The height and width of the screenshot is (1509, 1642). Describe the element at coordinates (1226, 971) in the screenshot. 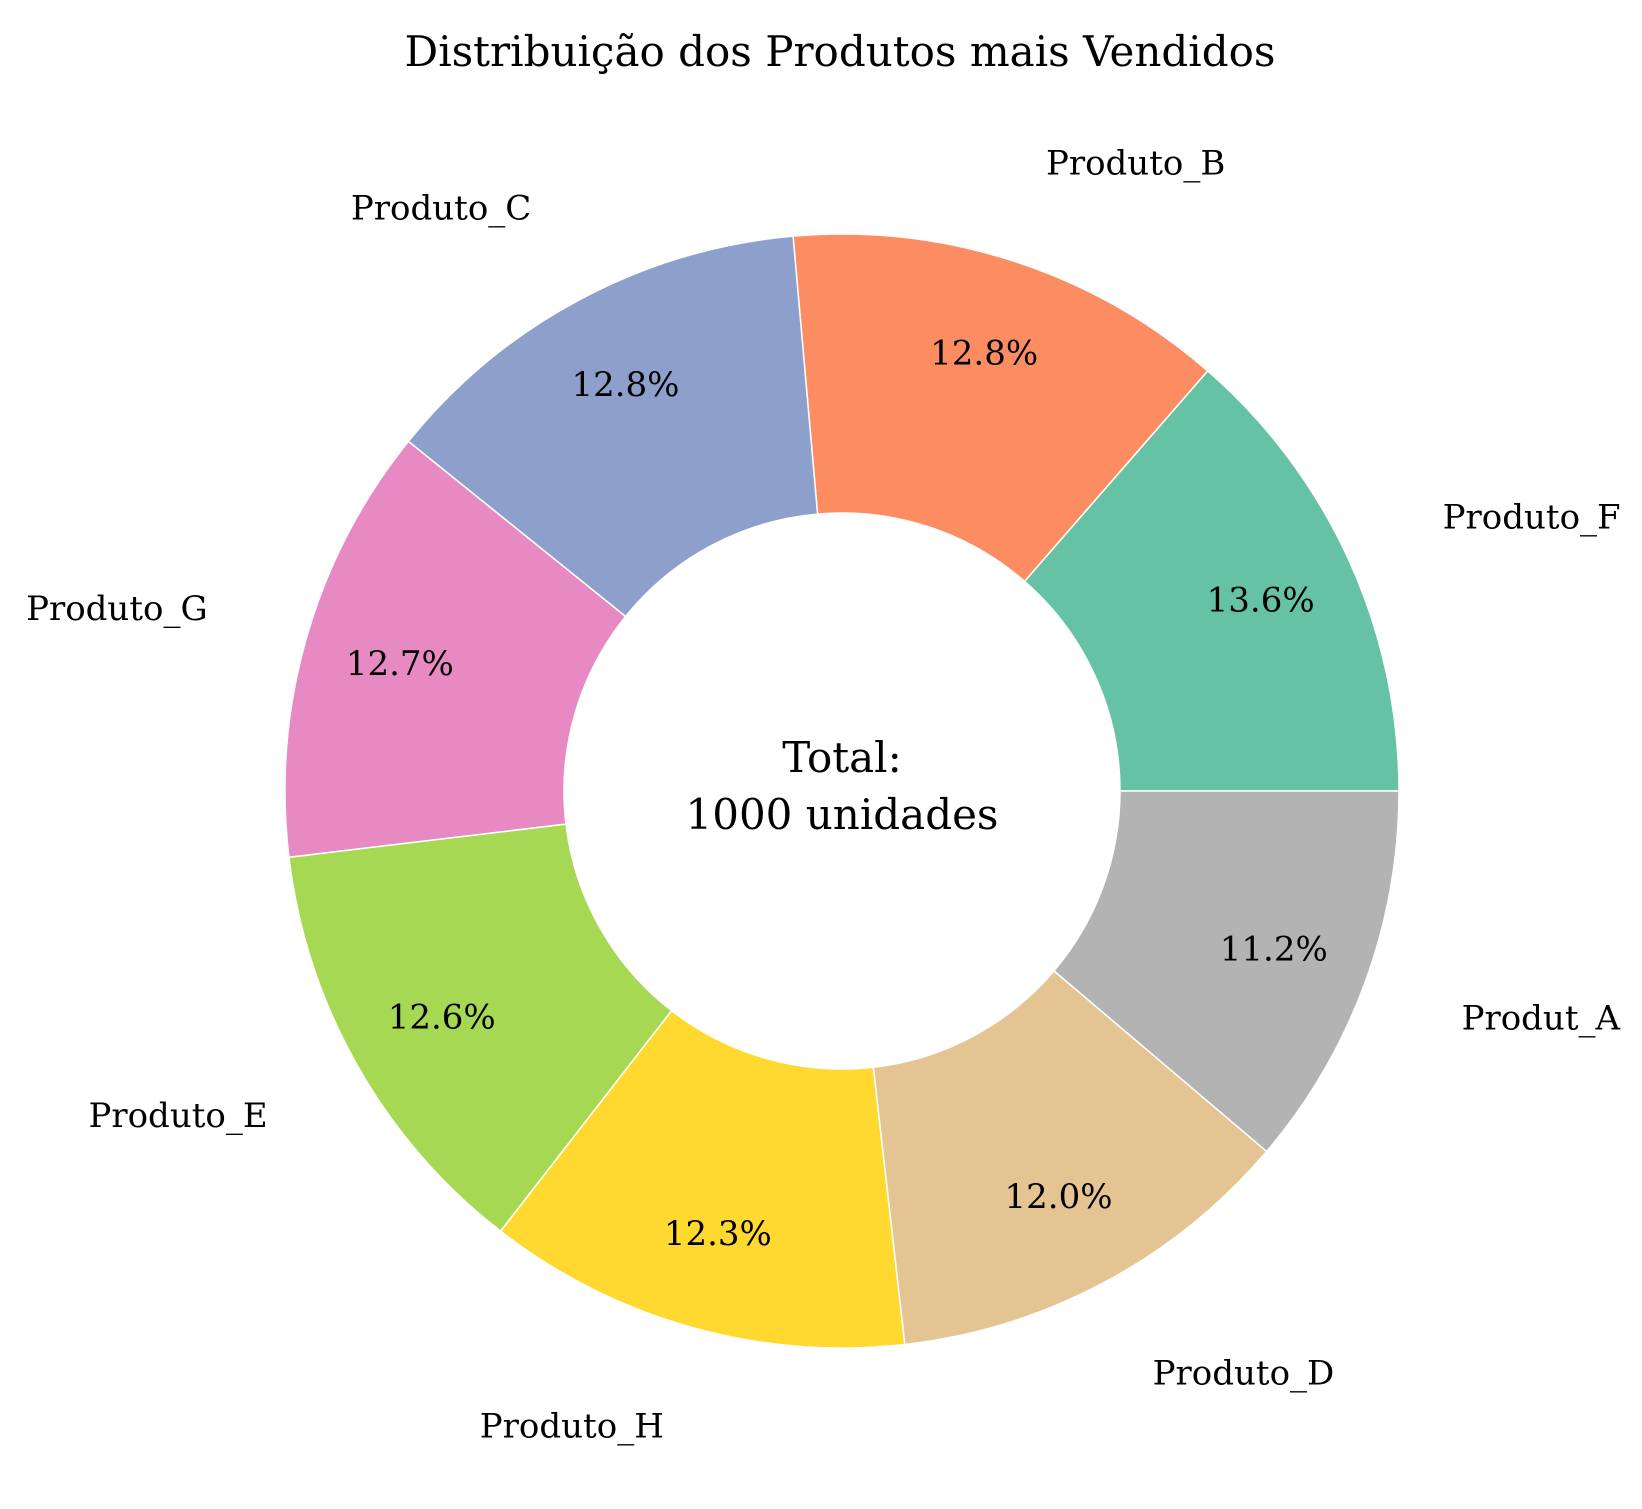

I see `slice-produt-a` at that location.